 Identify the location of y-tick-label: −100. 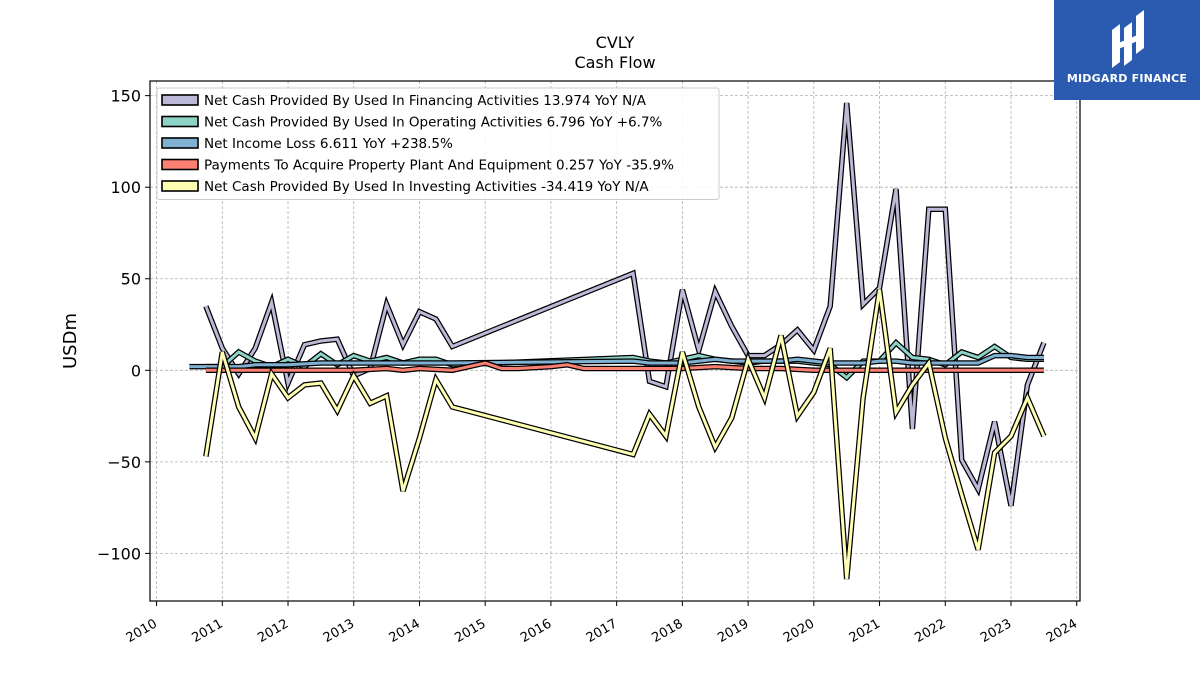
(119, 553).